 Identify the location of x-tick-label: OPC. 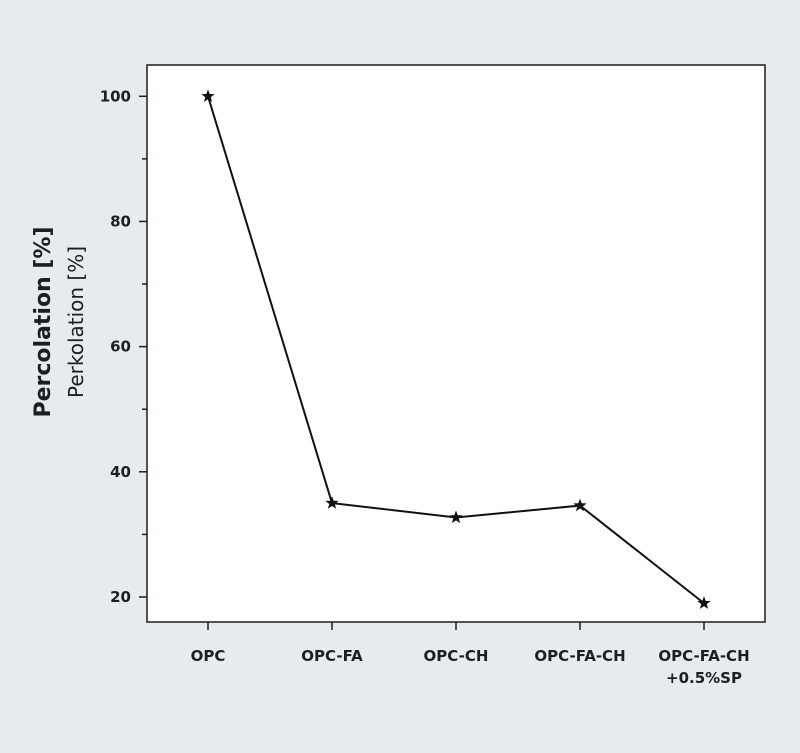
(208, 656).